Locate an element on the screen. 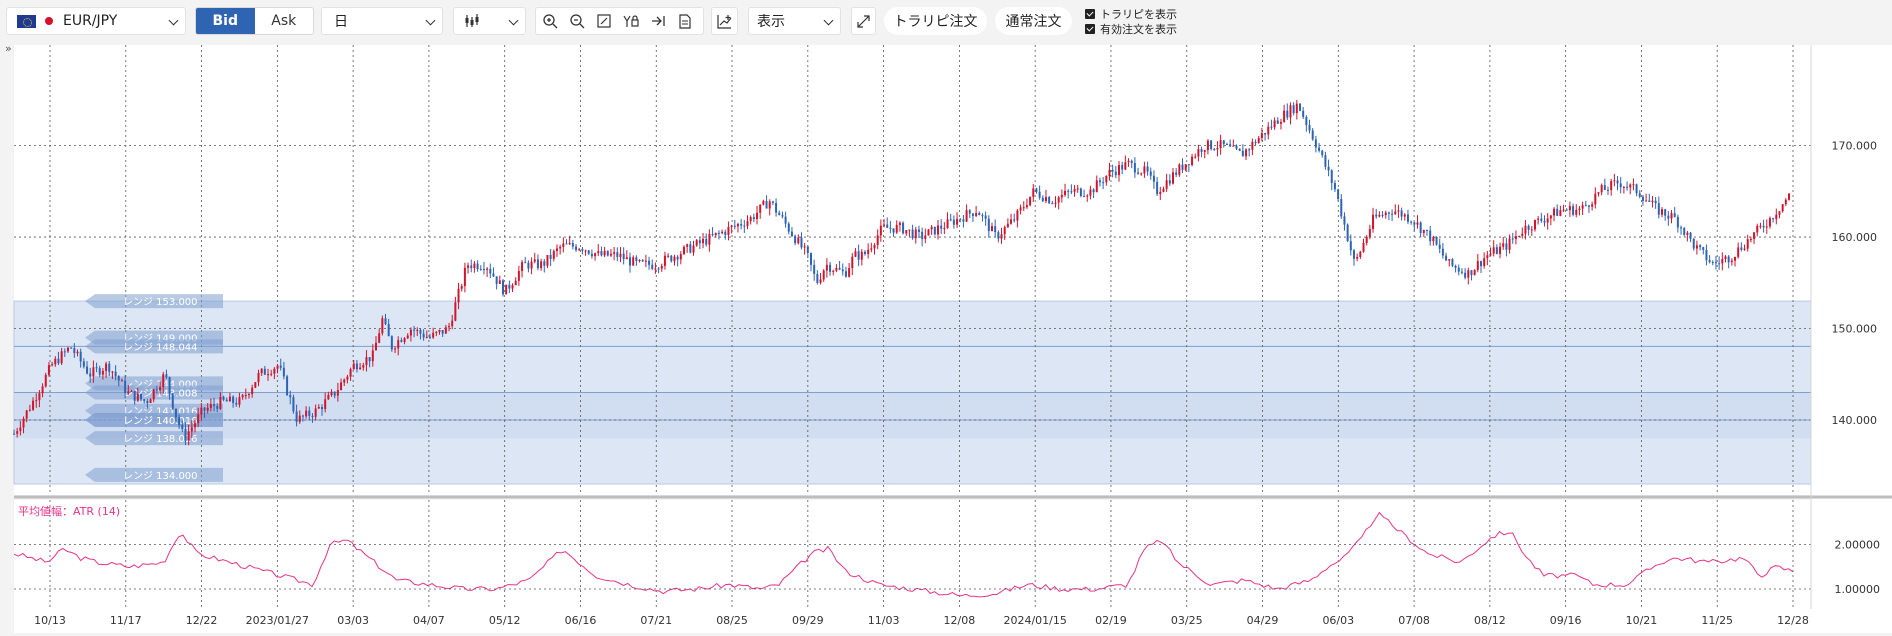  show-trail-checkbox: トラリピを表示 is located at coordinates (1131, 14).